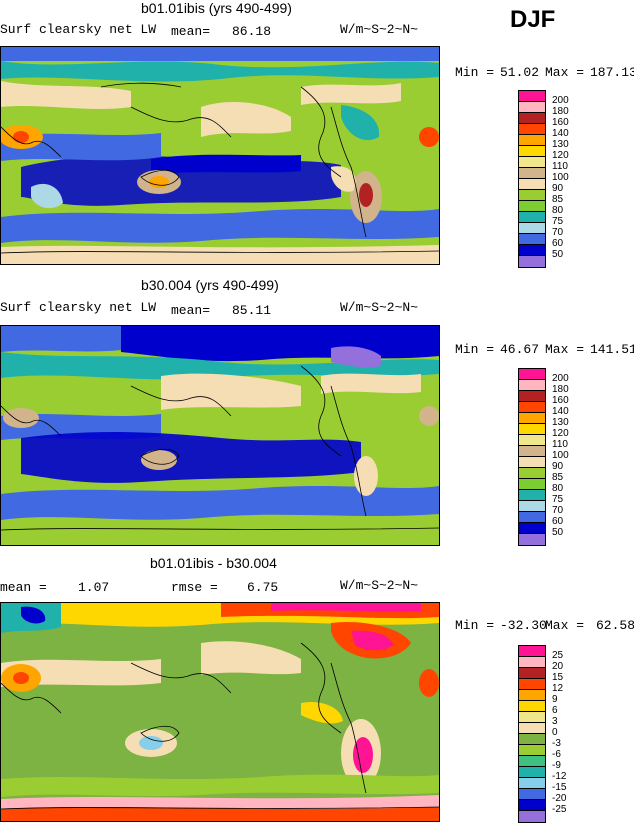 Image resolution: width=634 pixels, height=823 pixels. What do you see at coordinates (475, 625) in the screenshot?
I see `panel-3-min-label: Min =` at bounding box center [475, 625].